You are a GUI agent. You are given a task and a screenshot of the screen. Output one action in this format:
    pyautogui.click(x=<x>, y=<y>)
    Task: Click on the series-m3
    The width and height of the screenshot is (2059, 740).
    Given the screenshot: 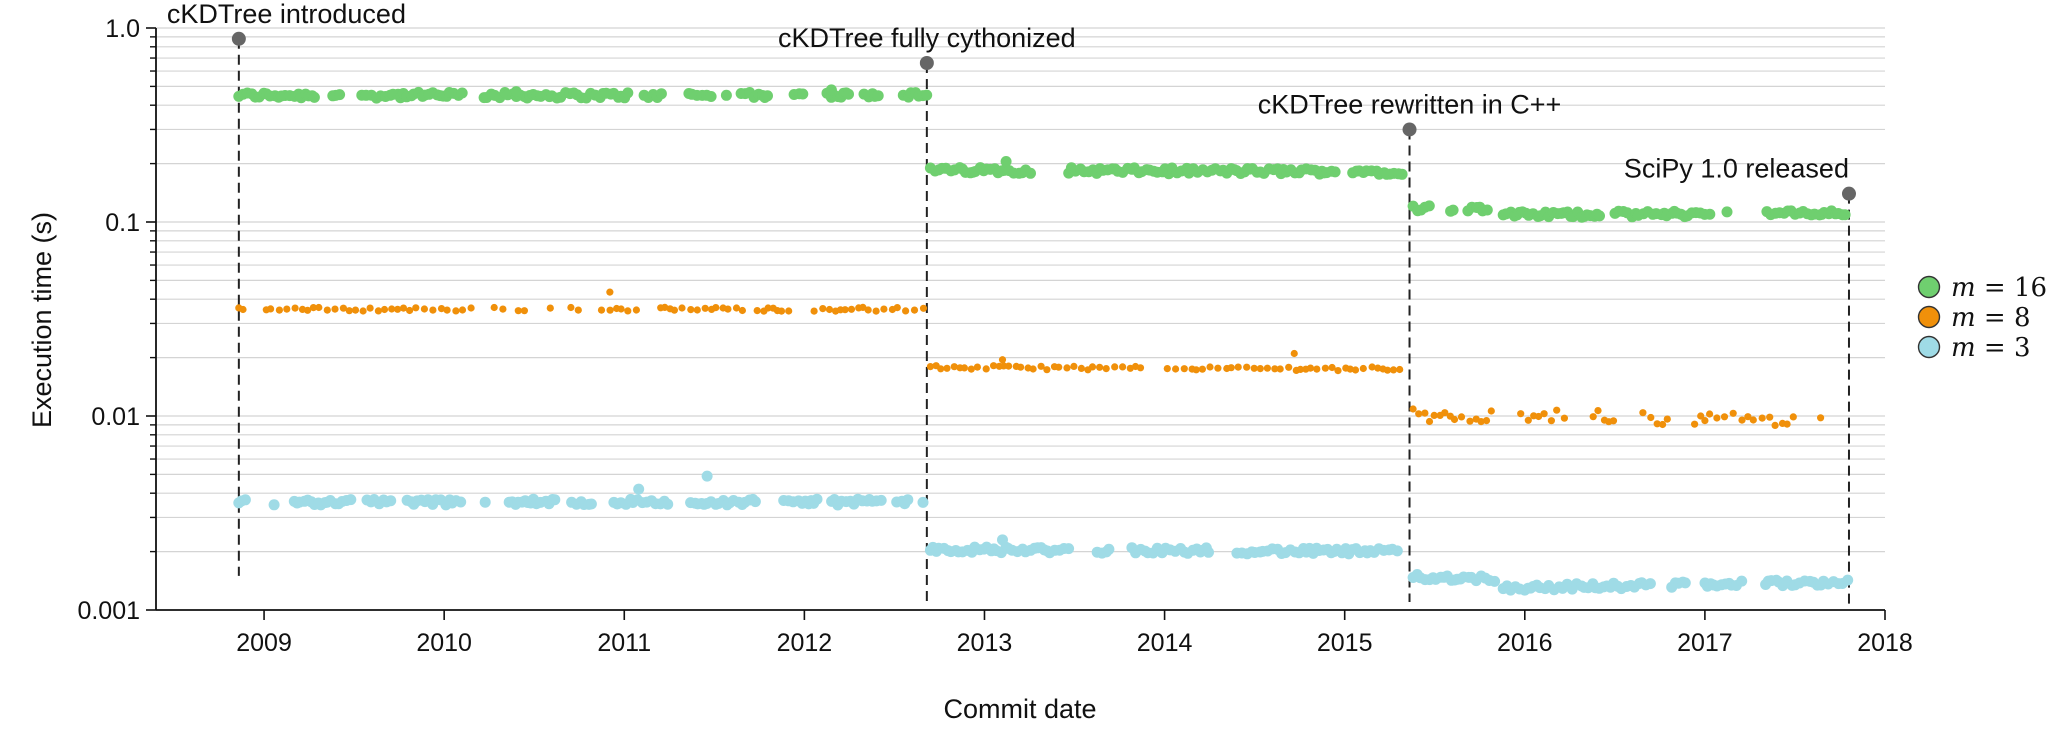 What is the action you would take?
    pyautogui.click(x=1043, y=533)
    